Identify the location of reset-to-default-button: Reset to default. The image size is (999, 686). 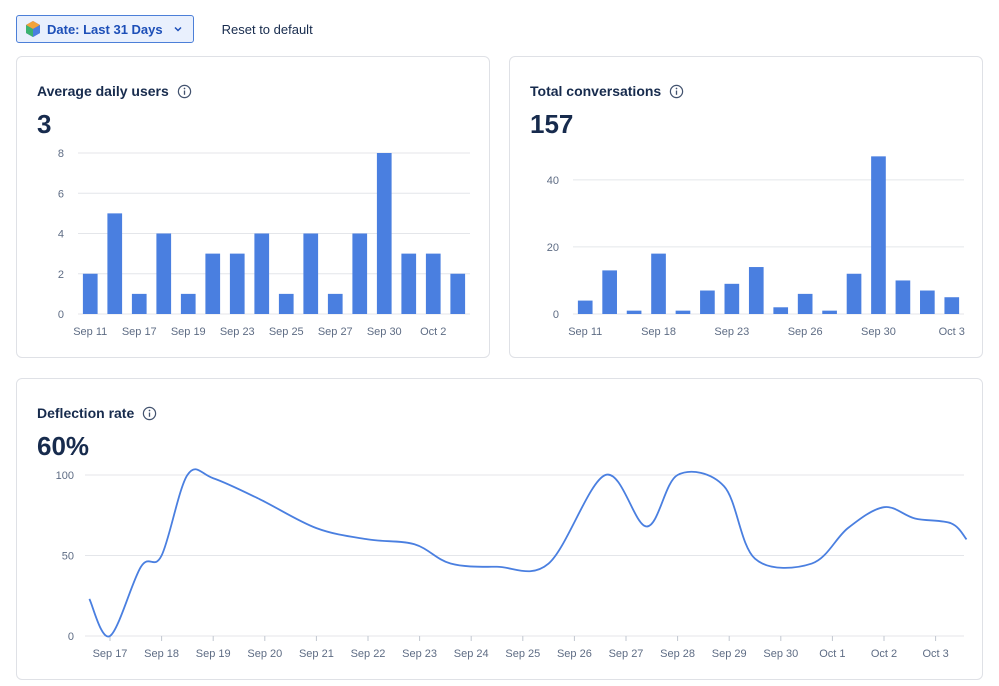
(267, 29).